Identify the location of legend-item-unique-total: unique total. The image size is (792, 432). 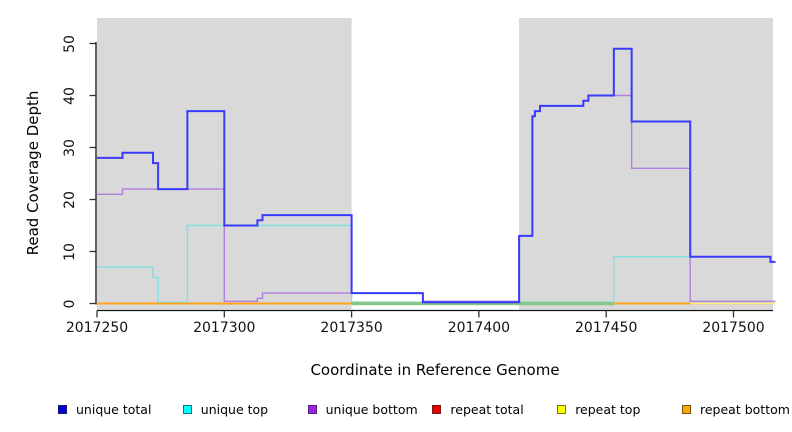
(104, 409).